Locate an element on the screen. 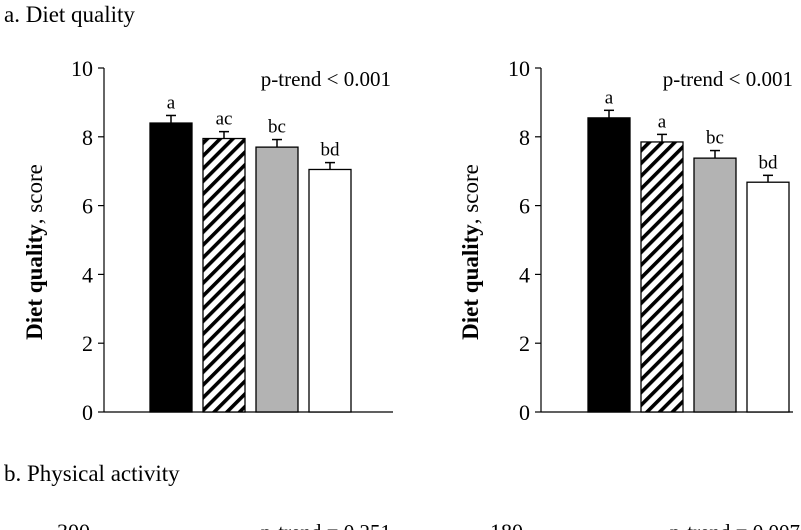 Image resolution: width=801 pixels, height=530 pixels. section-b-heading: b. Physical activity is located at coordinates (92, 473).